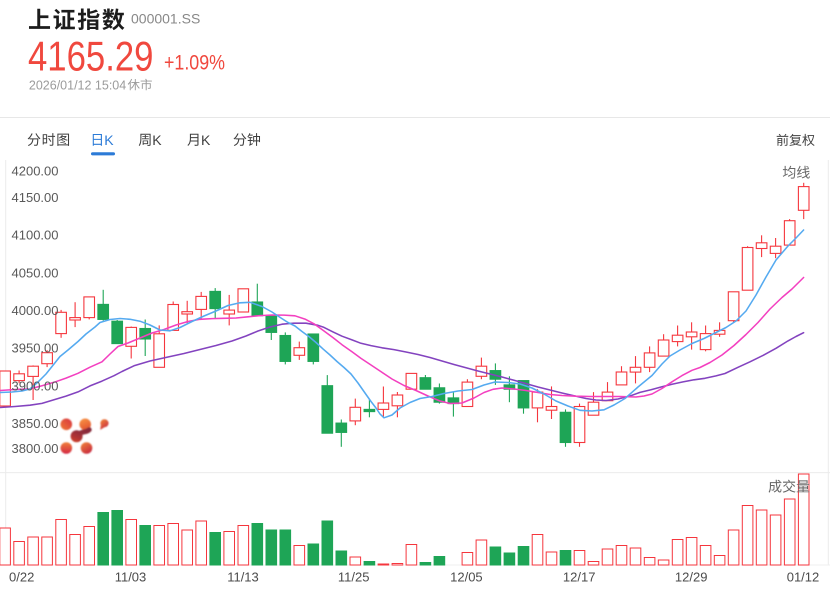  I want to click on svg-text: 4200.00, so click(35, 170).